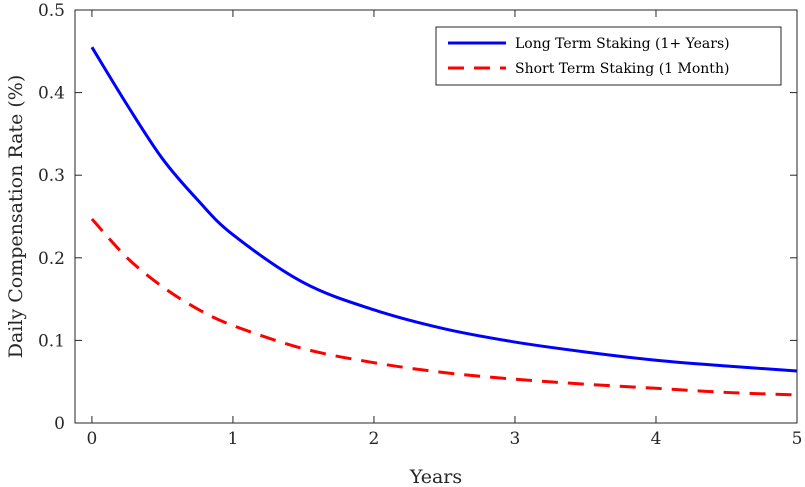  What do you see at coordinates (374, 439) in the screenshot?
I see `x-tick-label: 2` at bounding box center [374, 439].